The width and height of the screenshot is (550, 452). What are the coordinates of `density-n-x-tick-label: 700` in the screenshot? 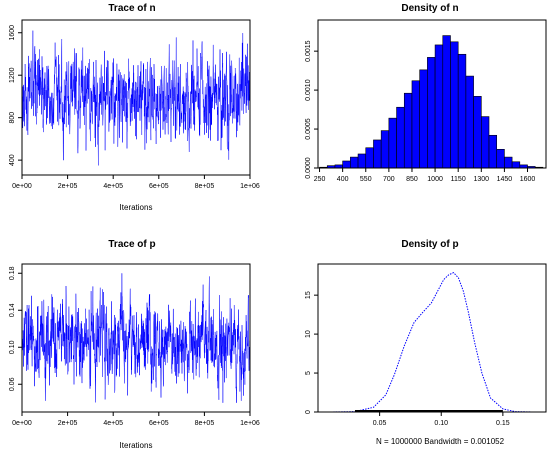 It's located at (389, 179).